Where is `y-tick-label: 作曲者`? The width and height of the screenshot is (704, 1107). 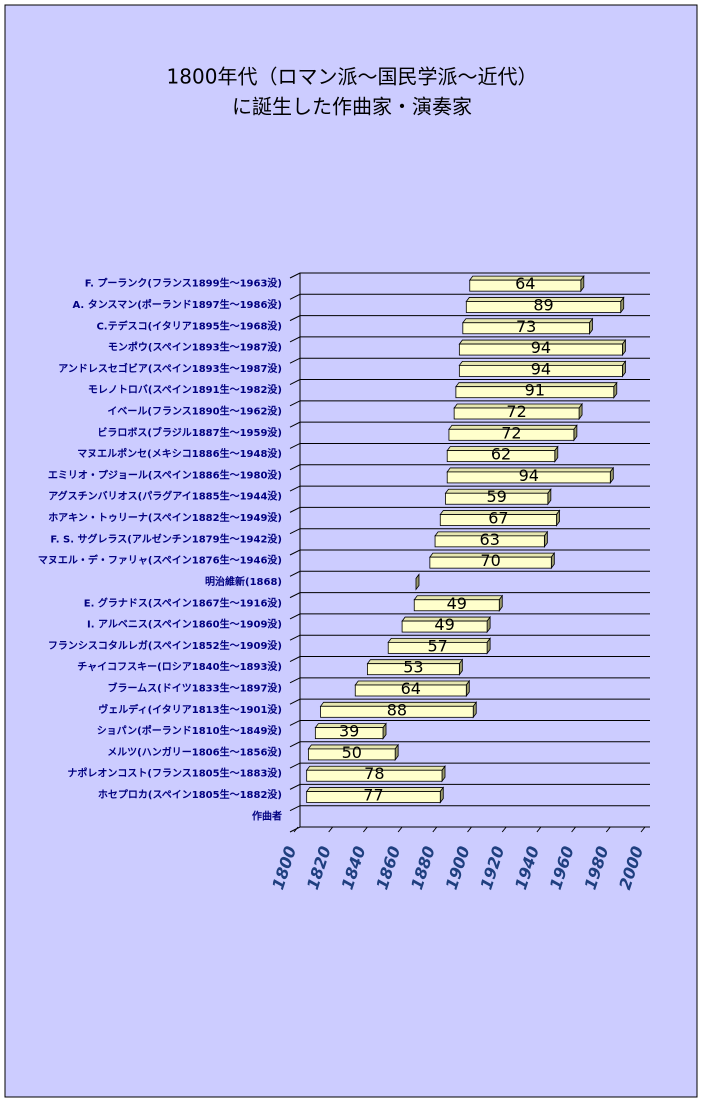
y-tick-label: 作曲者 is located at coordinates (267, 815).